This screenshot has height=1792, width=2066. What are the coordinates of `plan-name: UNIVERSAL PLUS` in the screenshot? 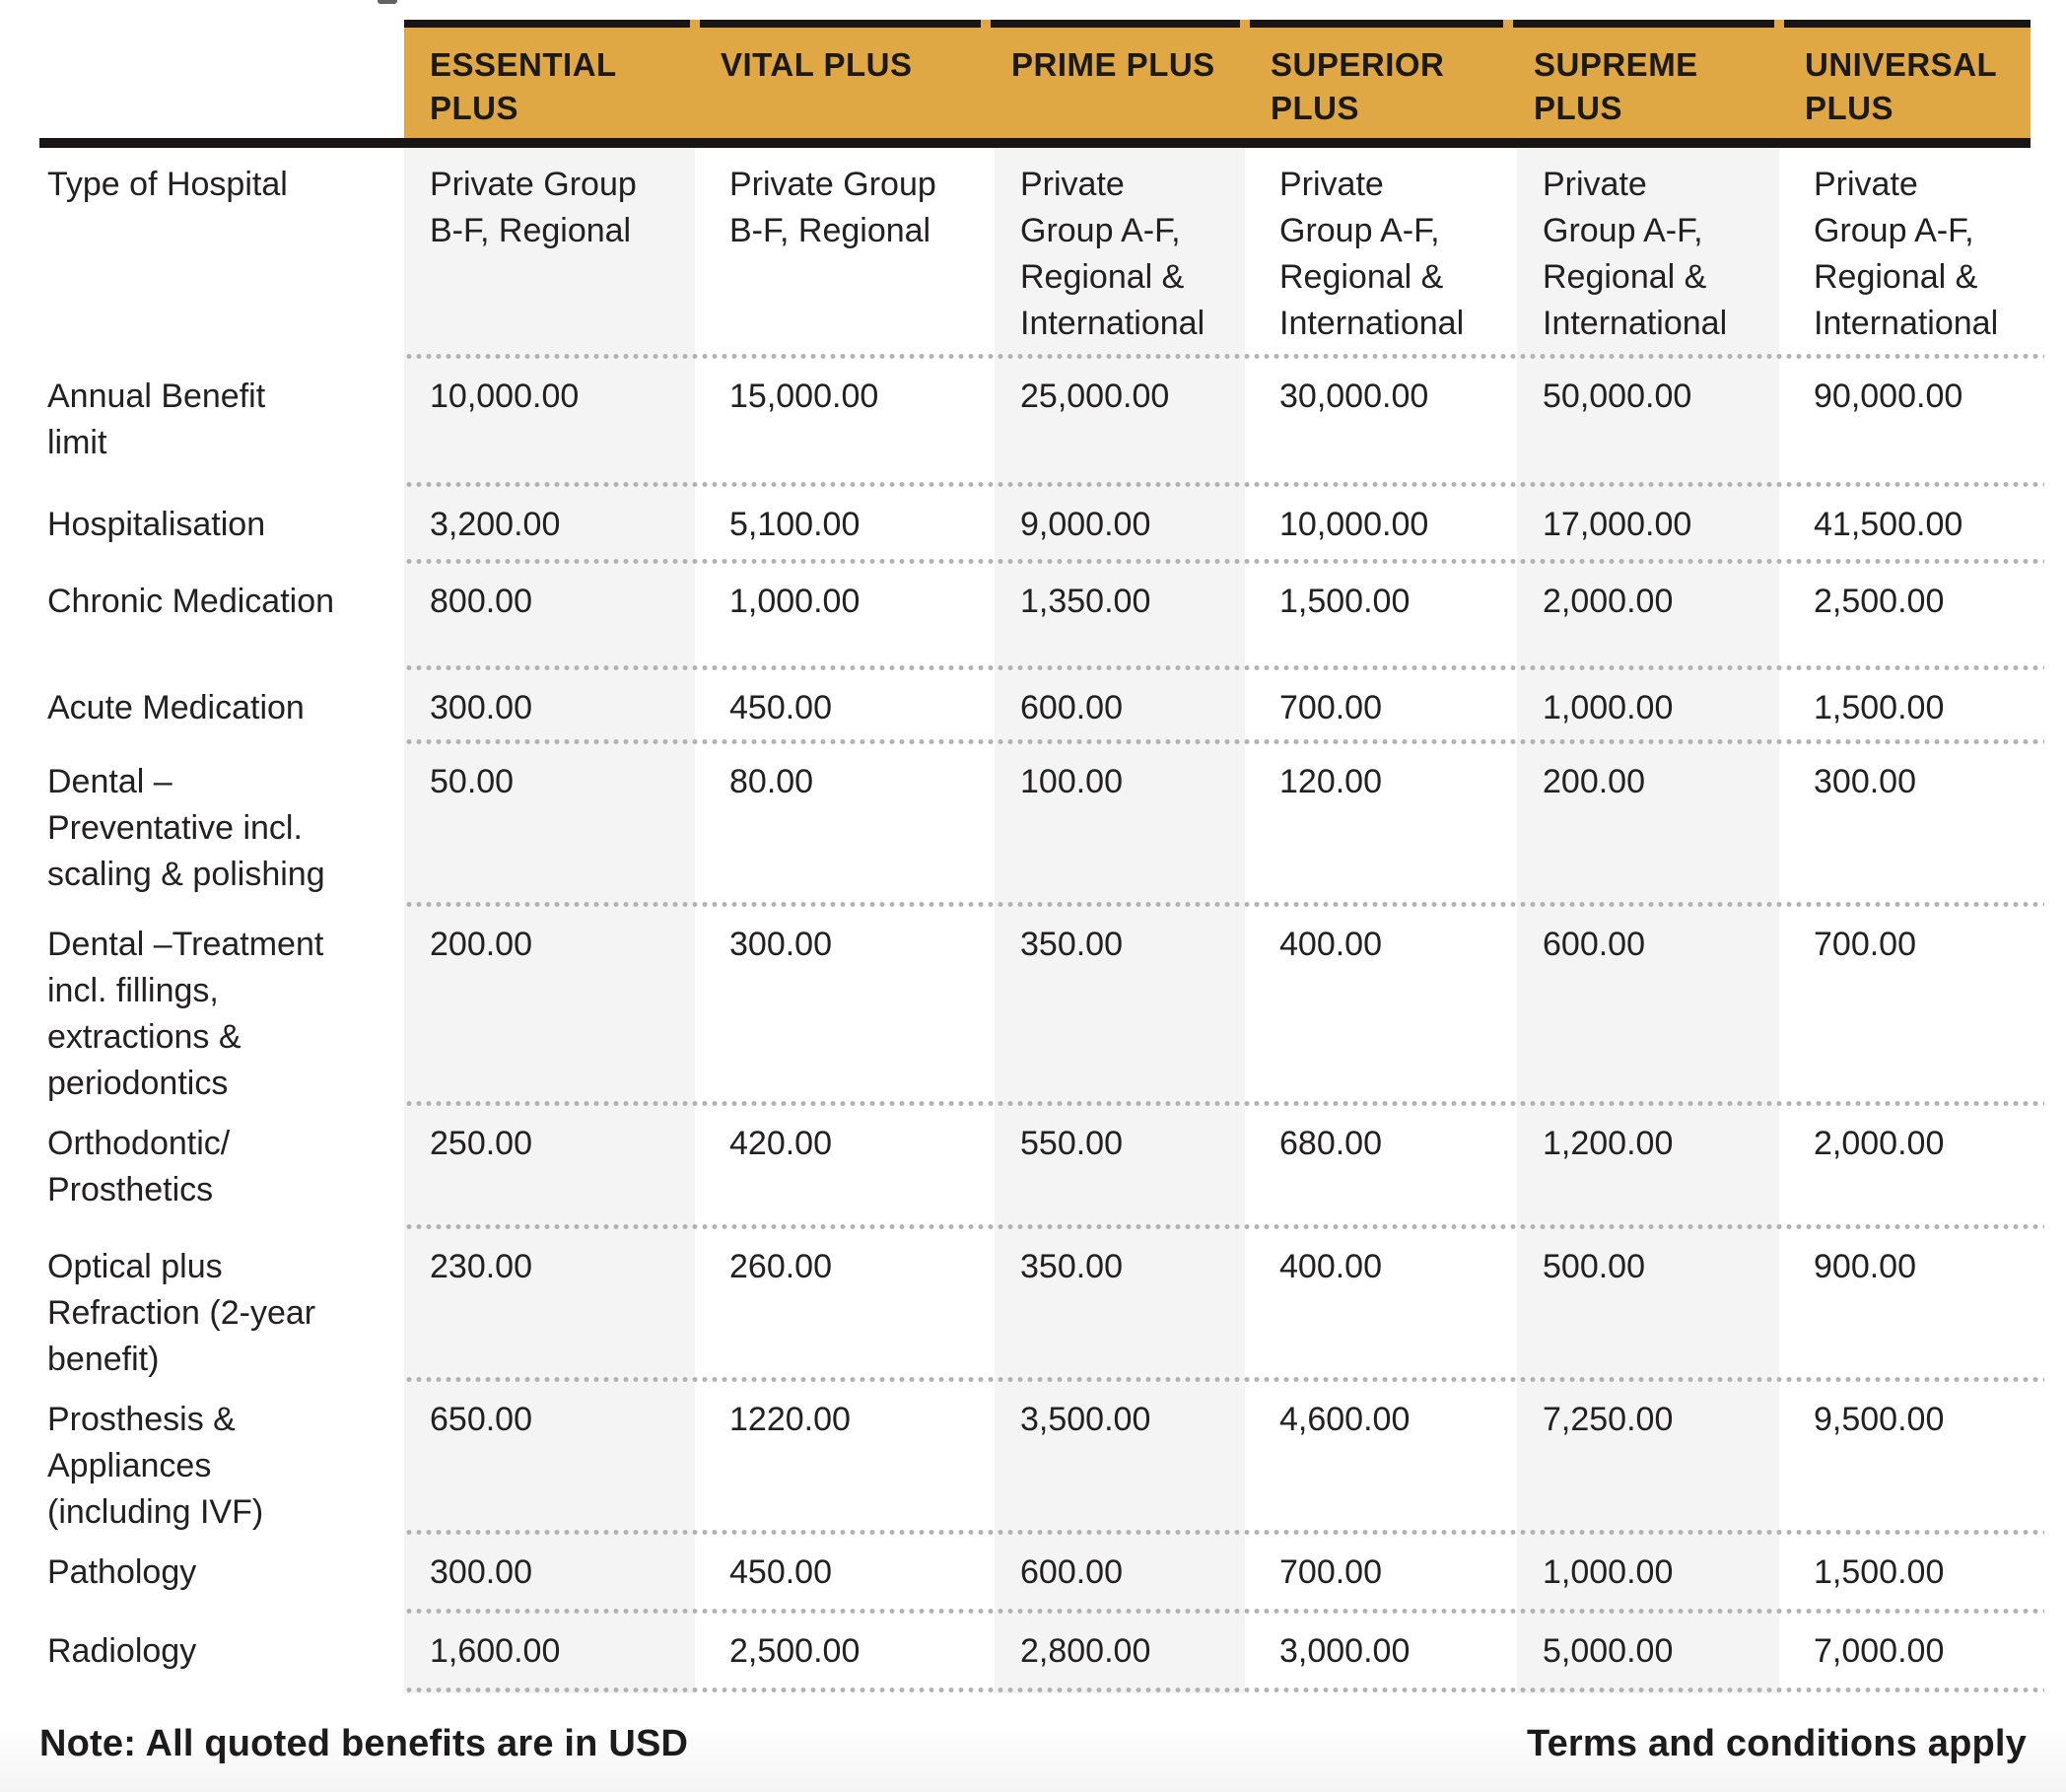 It's located at (1901, 86).